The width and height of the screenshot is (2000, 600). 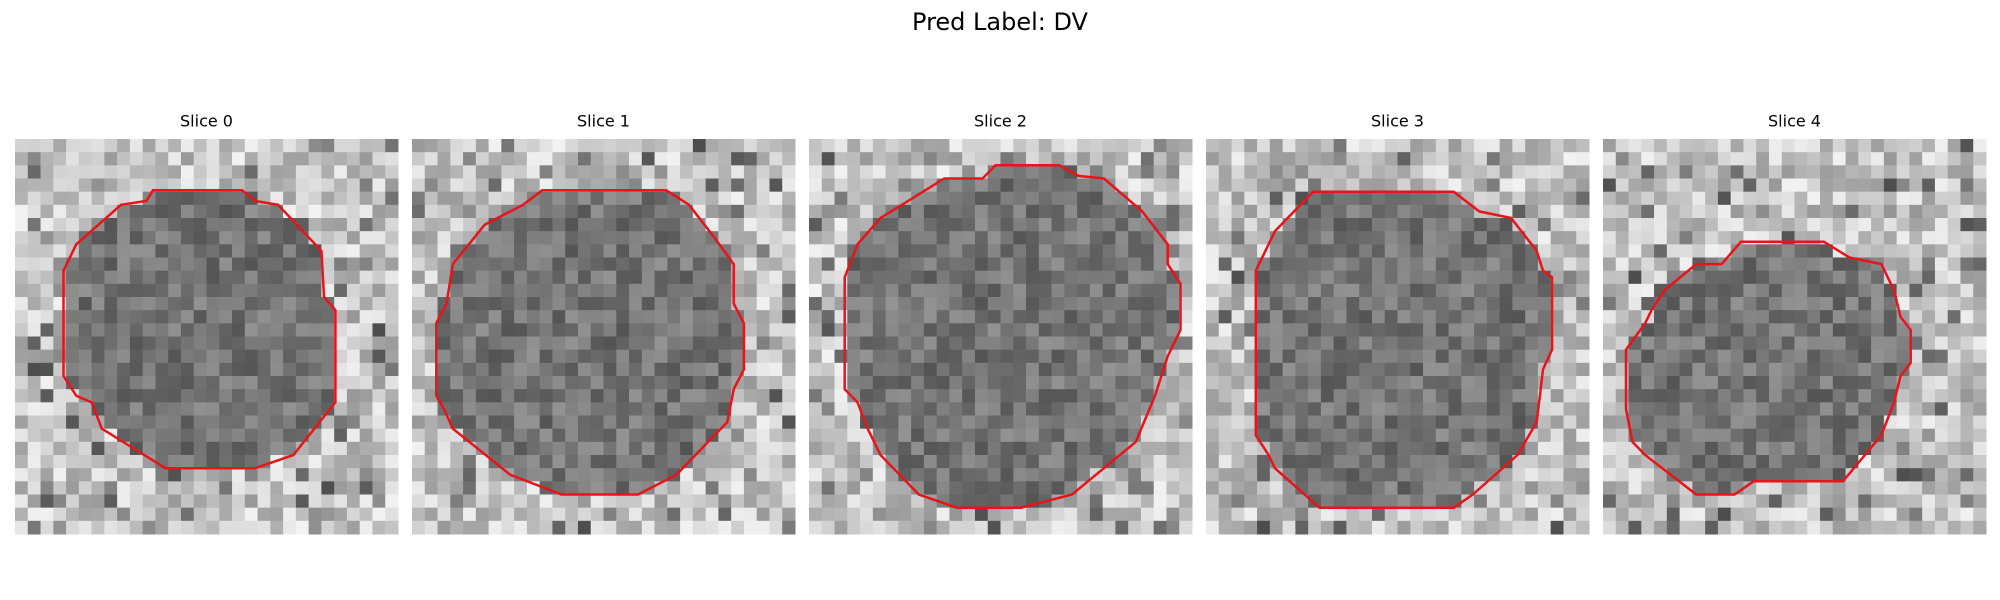 What do you see at coordinates (603, 121) in the screenshot?
I see `slice-title: Slice 1` at bounding box center [603, 121].